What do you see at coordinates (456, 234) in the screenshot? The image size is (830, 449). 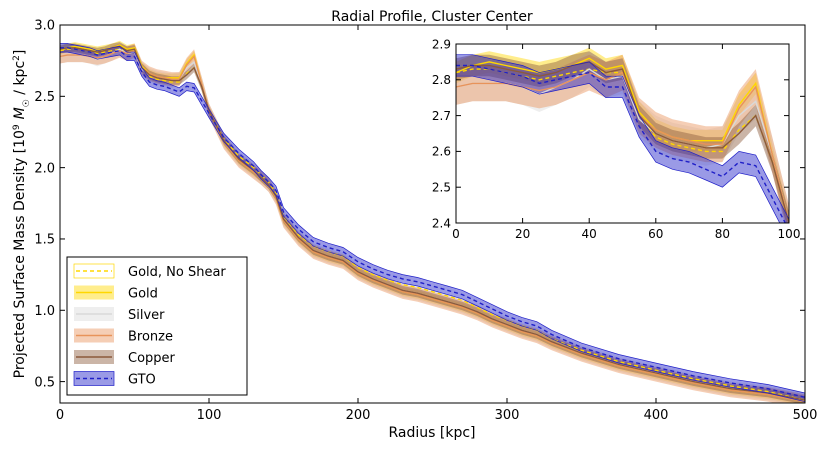 I see `inset-x-tick-label: 0` at bounding box center [456, 234].